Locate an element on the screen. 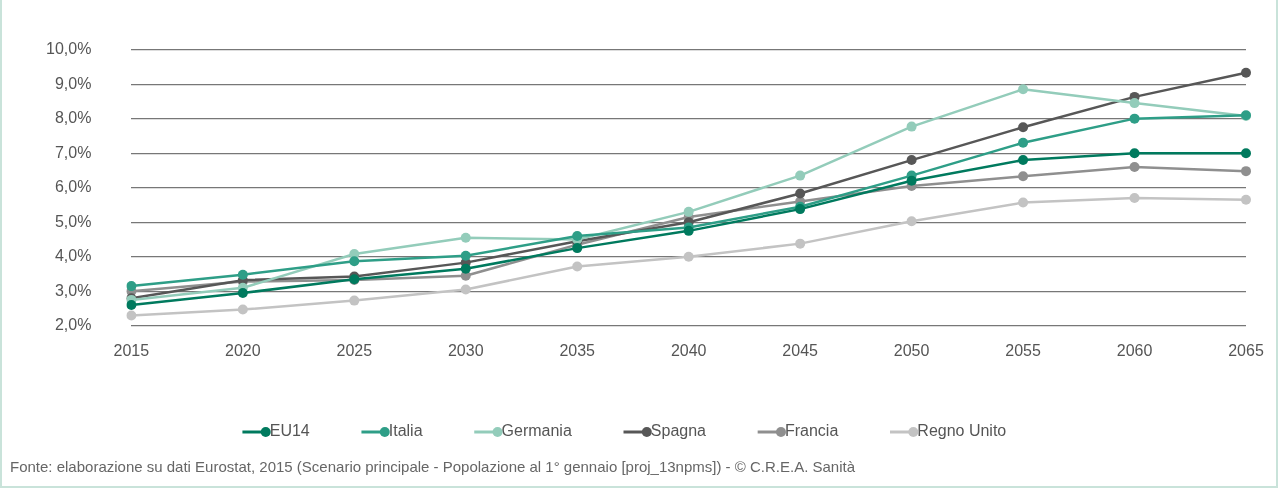 This screenshot has height=490, width=1278. x-tick-label: 2045 is located at coordinates (800, 350).